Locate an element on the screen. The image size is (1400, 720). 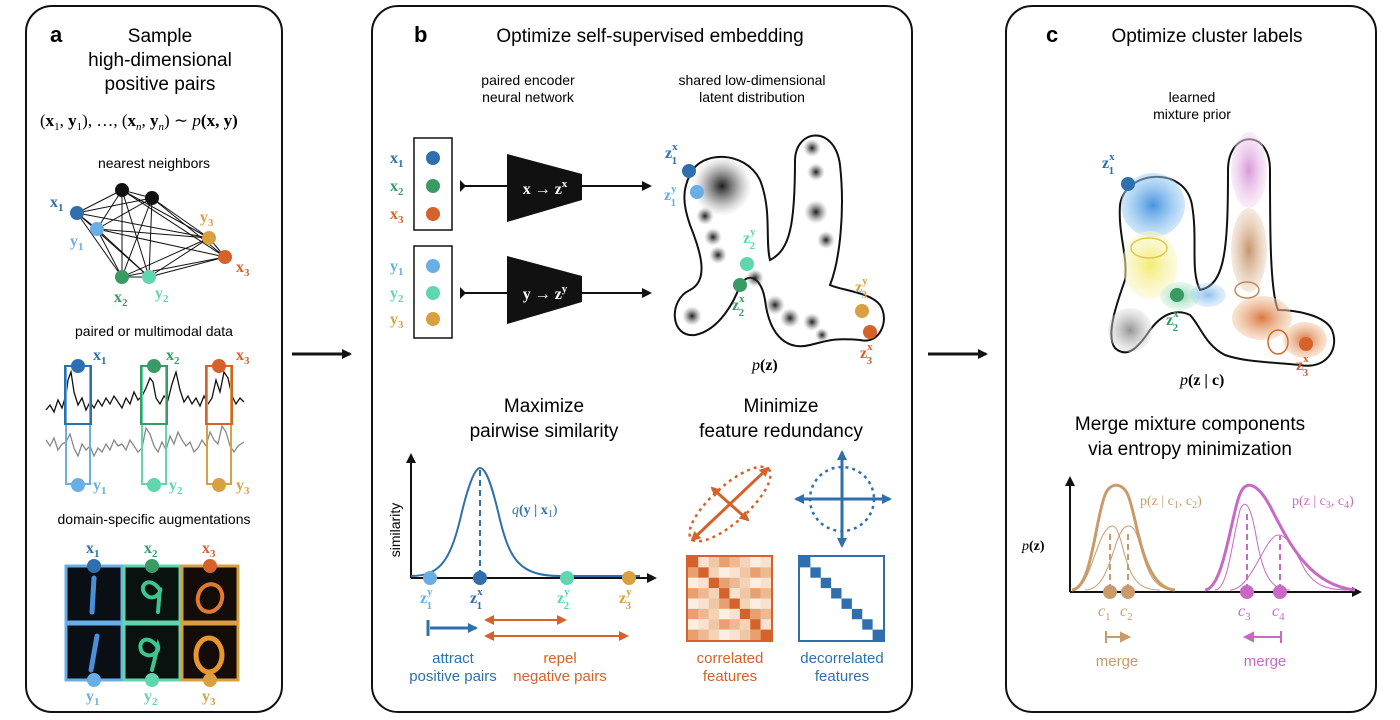
mixture-node-z2x is located at coordinates (1177, 295).